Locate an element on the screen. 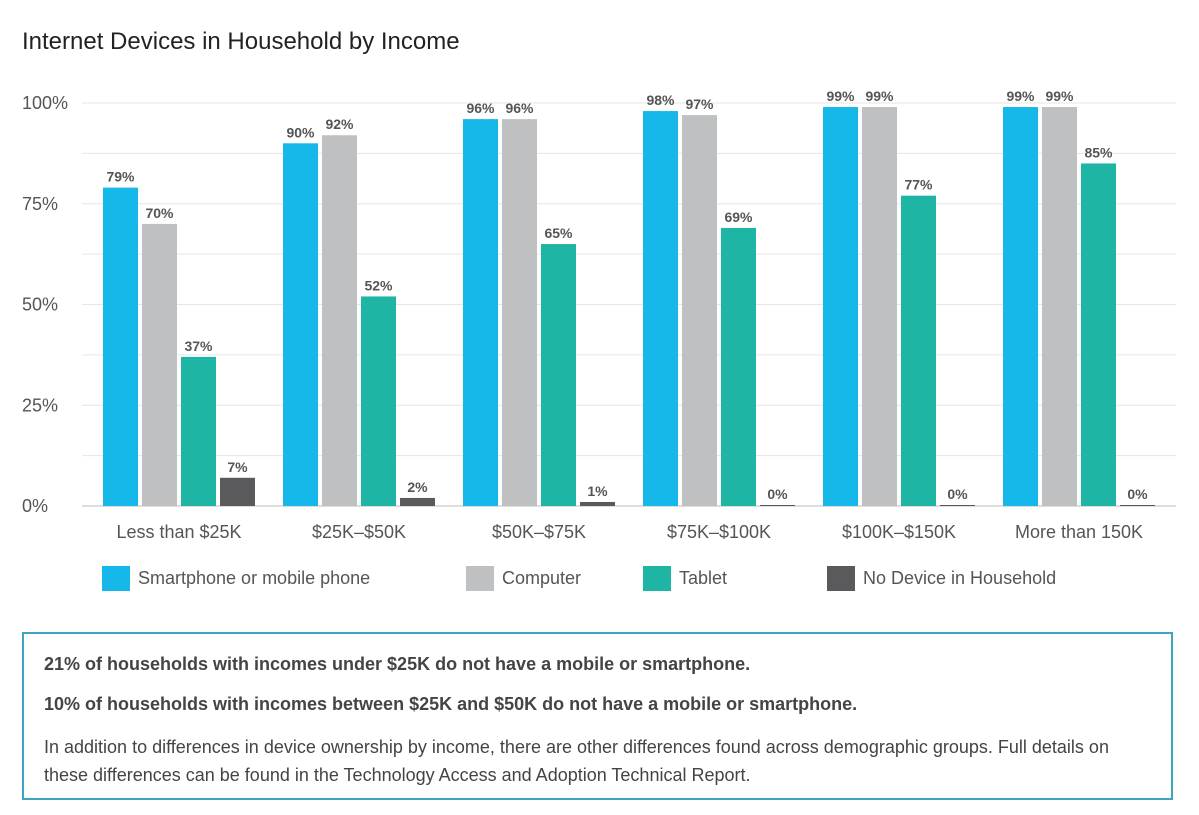  legend-label-tablet: Tablet is located at coordinates (703, 578).